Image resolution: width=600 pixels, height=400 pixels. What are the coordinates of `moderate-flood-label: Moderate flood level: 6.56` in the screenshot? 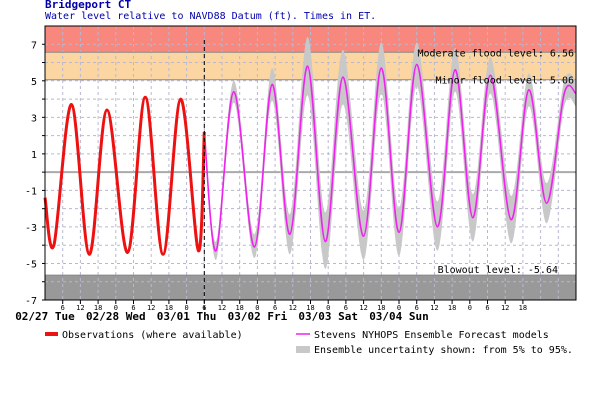 It's located at (495, 53).